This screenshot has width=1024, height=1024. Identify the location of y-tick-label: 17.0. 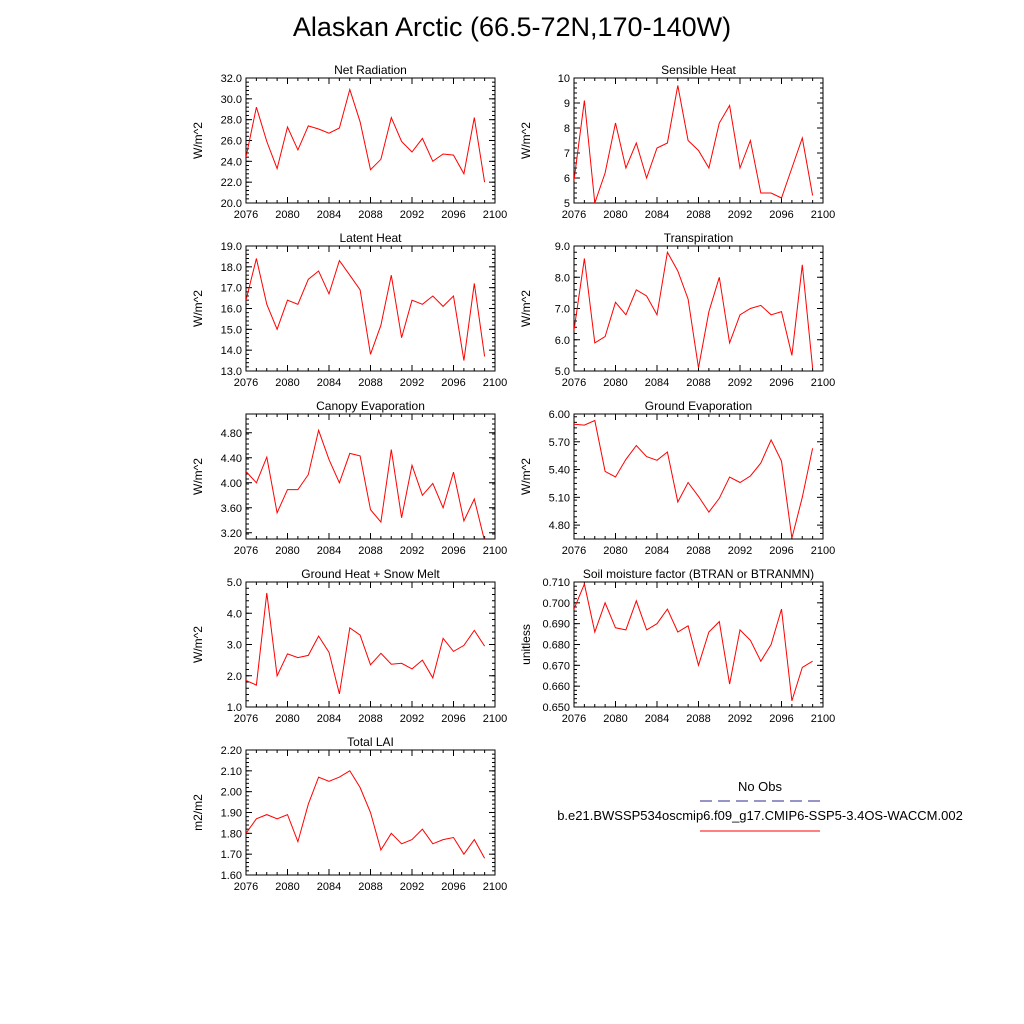
(231, 289).